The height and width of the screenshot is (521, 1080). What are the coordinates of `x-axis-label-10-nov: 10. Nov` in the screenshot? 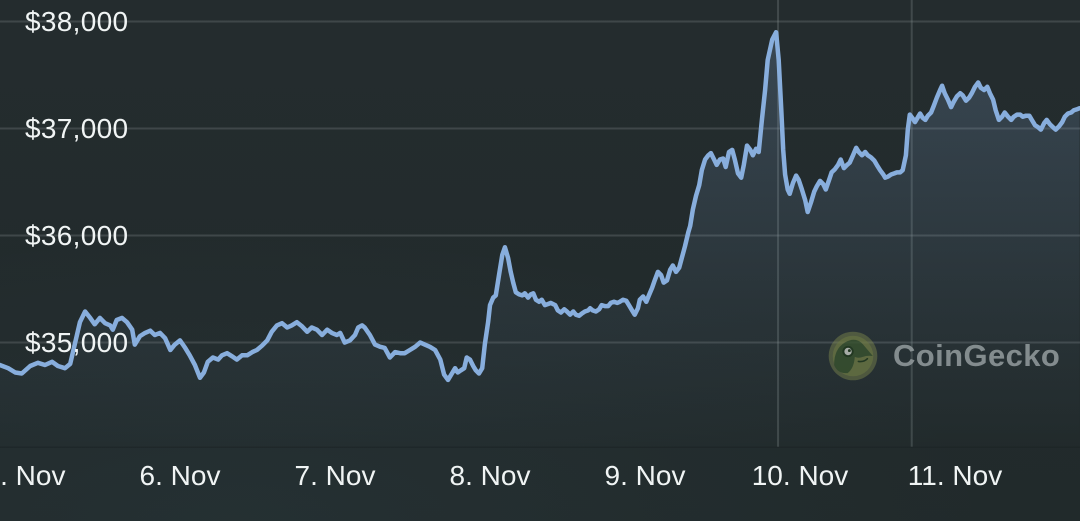 It's located at (800, 475).